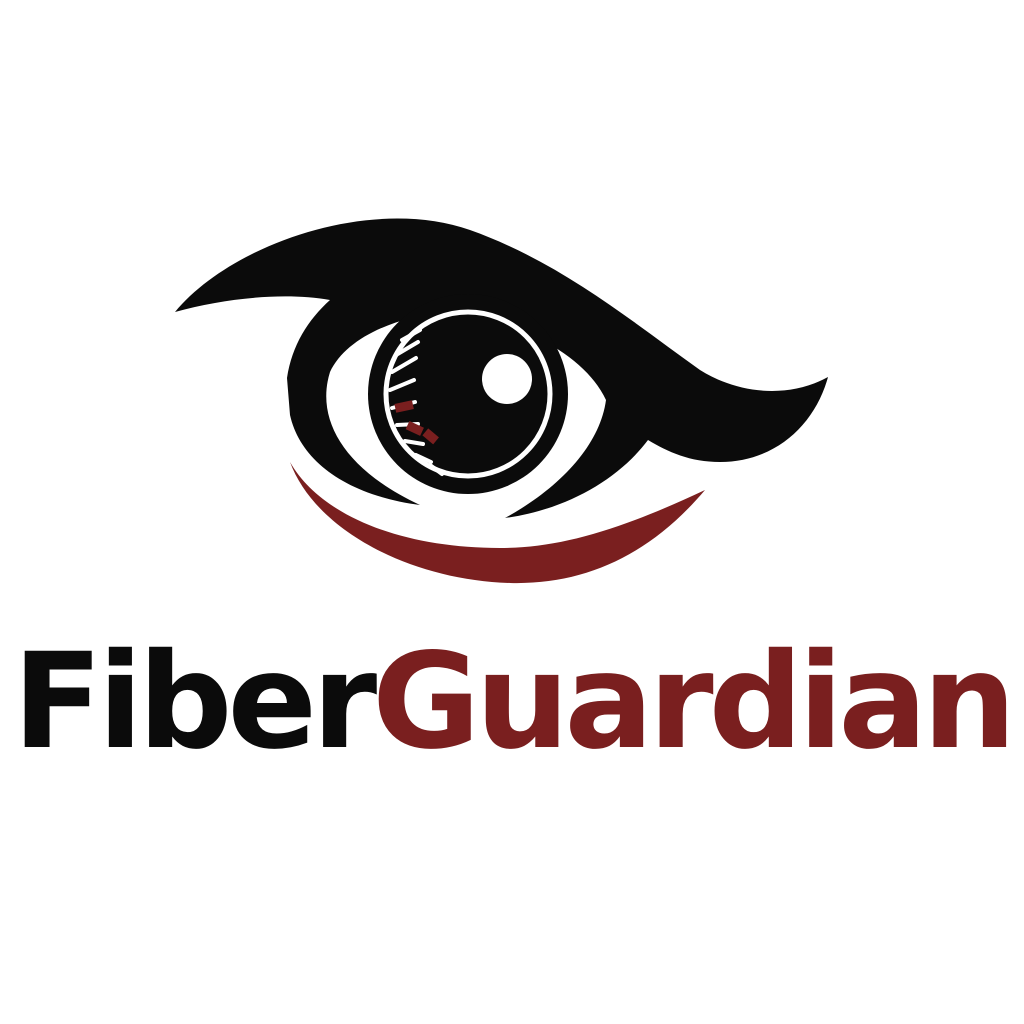 The width and height of the screenshot is (1024, 1024). What do you see at coordinates (497, 523) in the screenshot?
I see `eye-lower-crescent` at bounding box center [497, 523].